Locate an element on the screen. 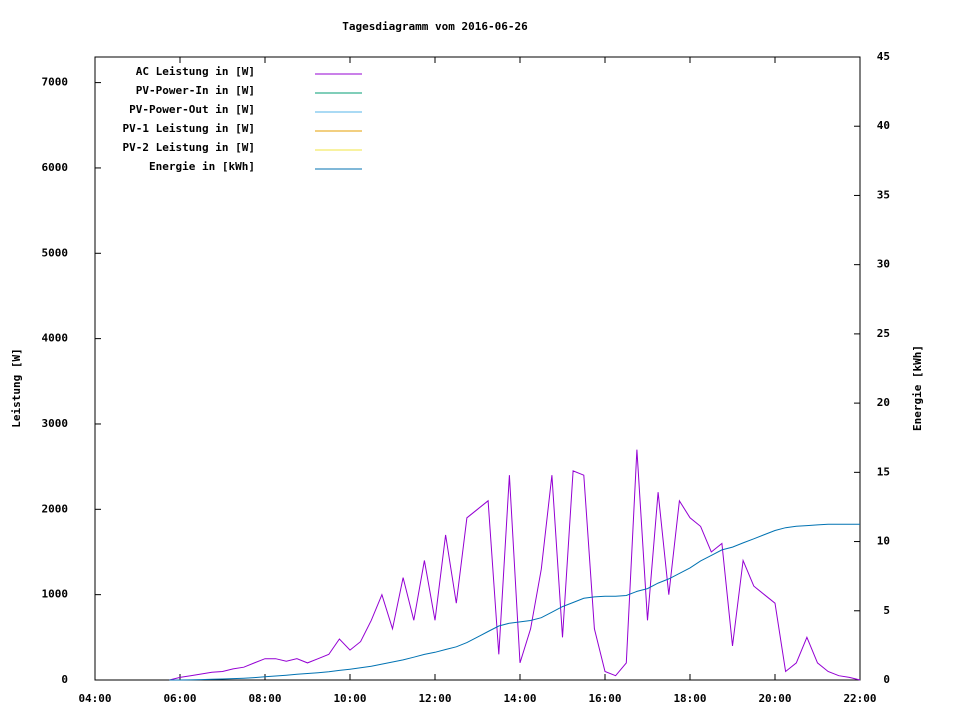 Image resolution: width=960 pixels, height=720 pixels. x-tick-label: 04:00 is located at coordinates (94, 698).